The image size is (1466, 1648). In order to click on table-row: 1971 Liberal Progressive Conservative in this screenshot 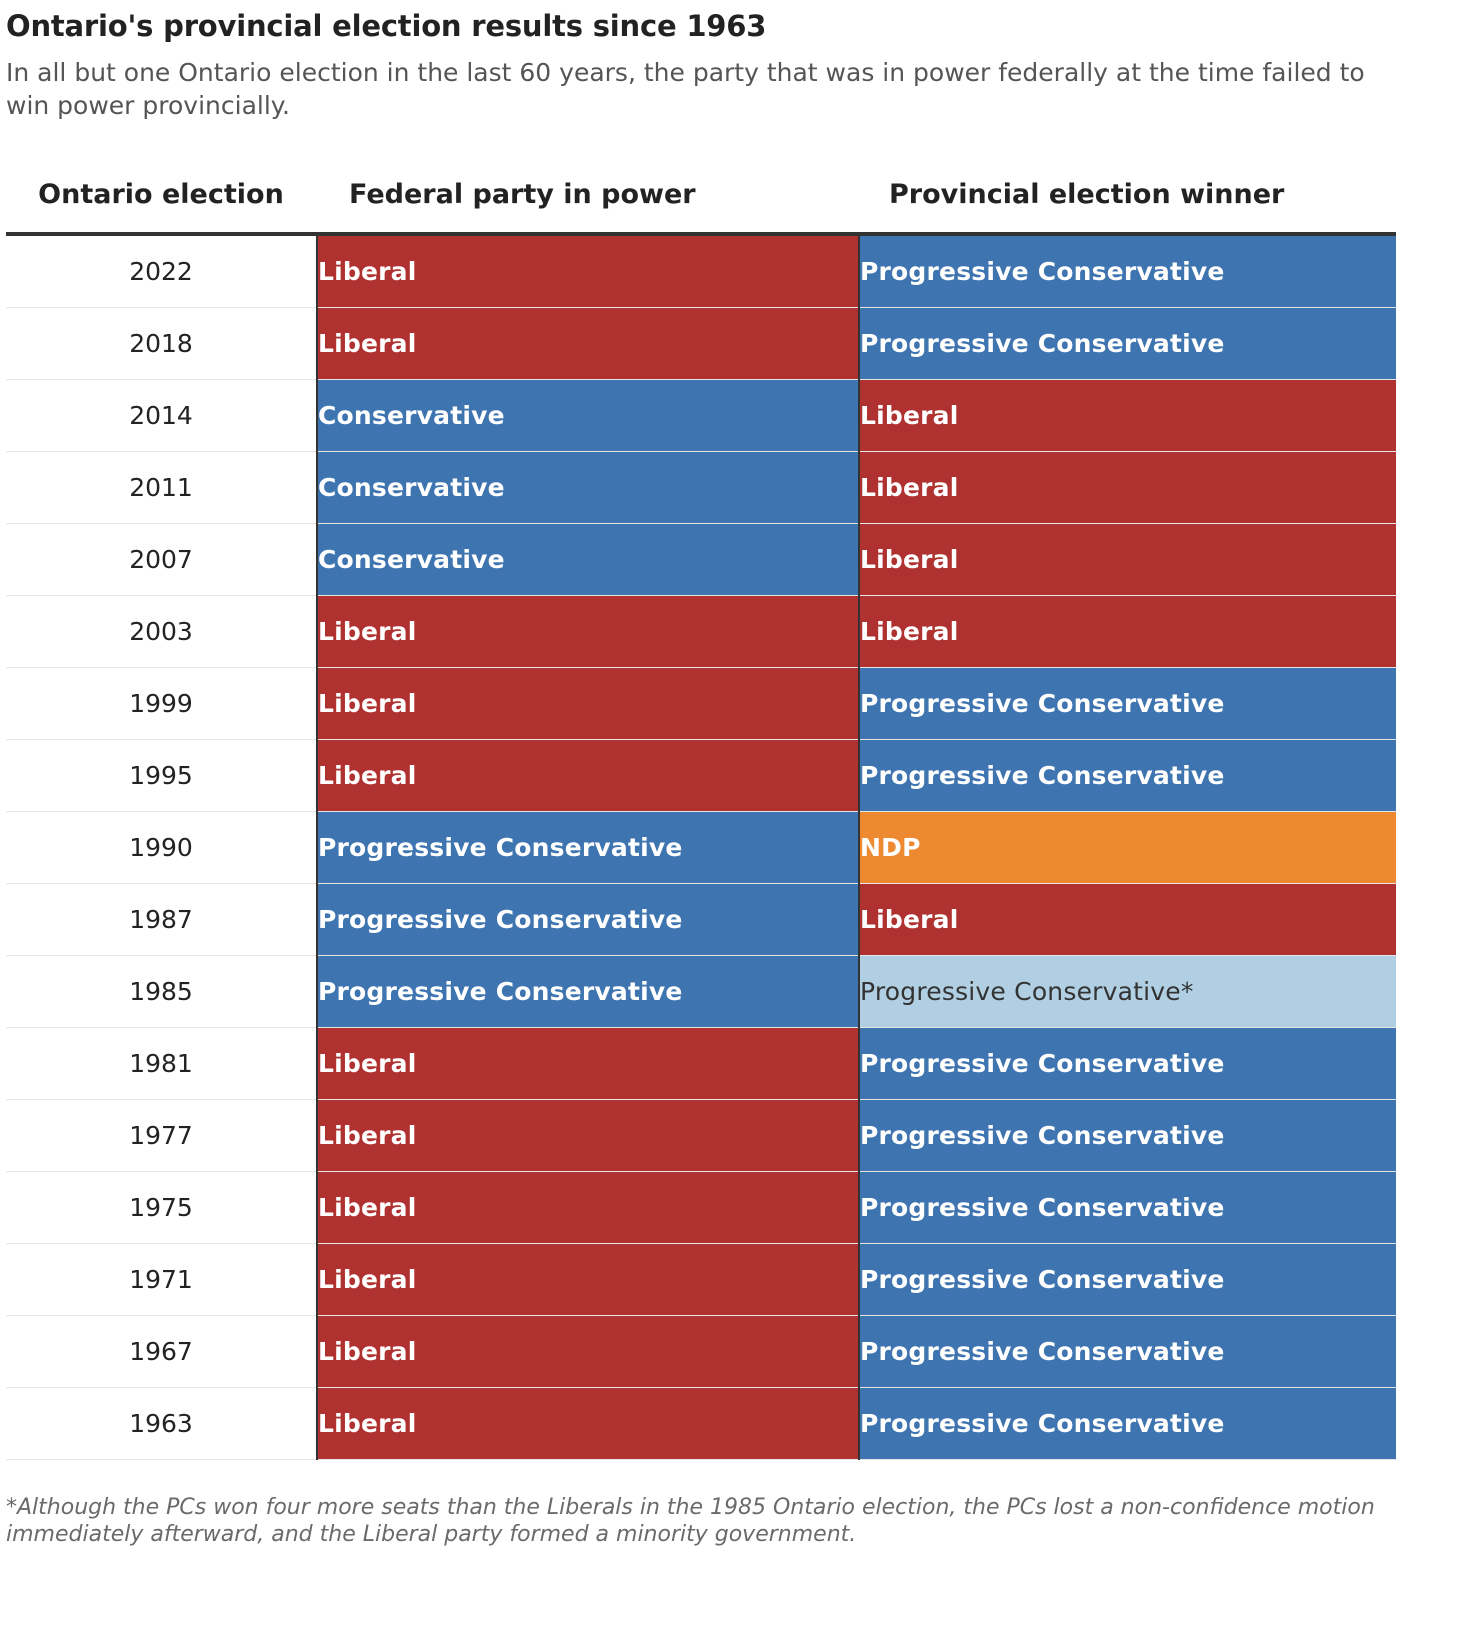, I will do `click(701, 1279)`.